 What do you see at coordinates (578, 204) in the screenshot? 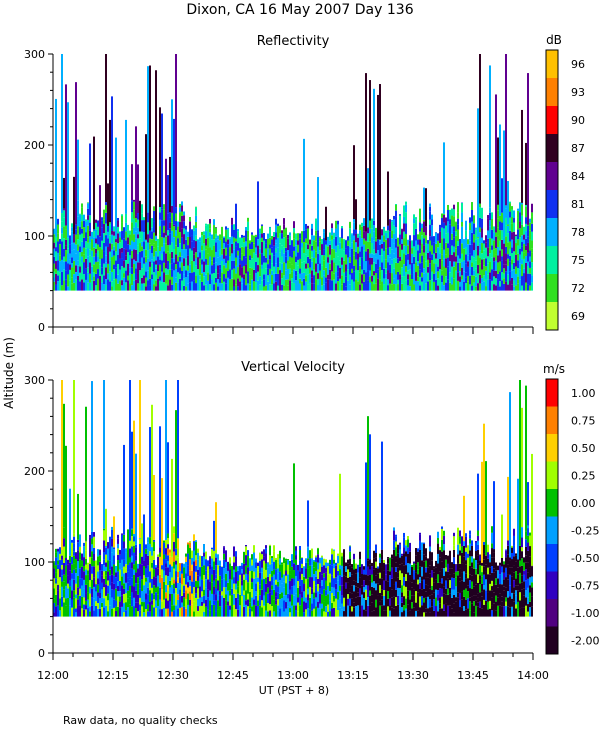
I see `colorbar-tick-label: 81` at bounding box center [578, 204].